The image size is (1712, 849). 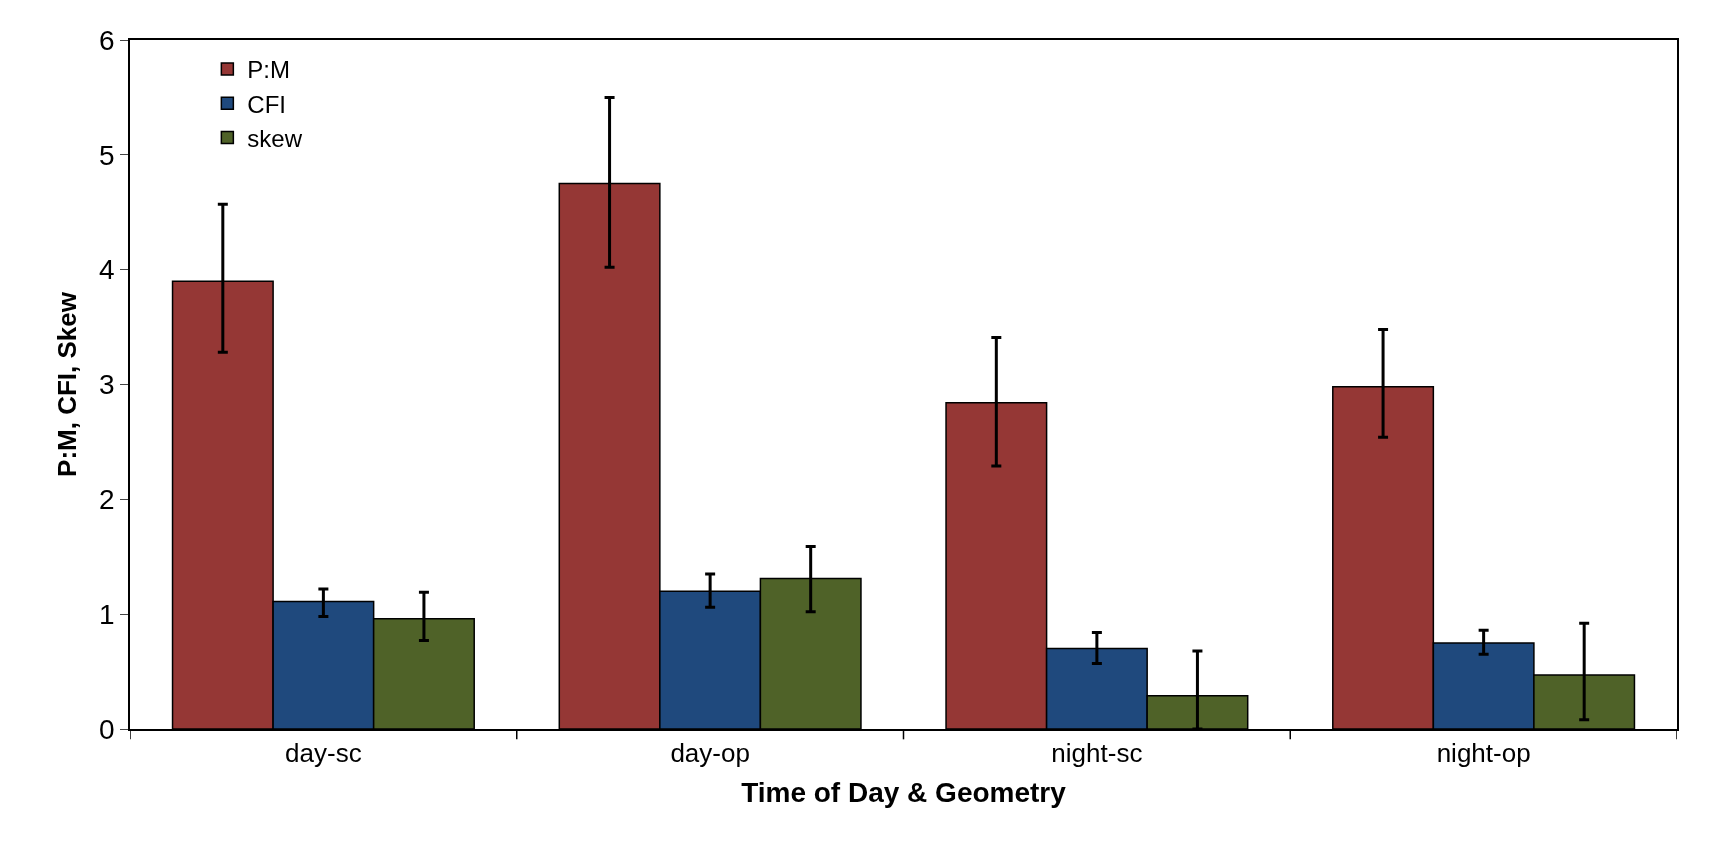 What do you see at coordinates (1097, 752) in the screenshot?
I see `x-tick-label: night-sc` at bounding box center [1097, 752].